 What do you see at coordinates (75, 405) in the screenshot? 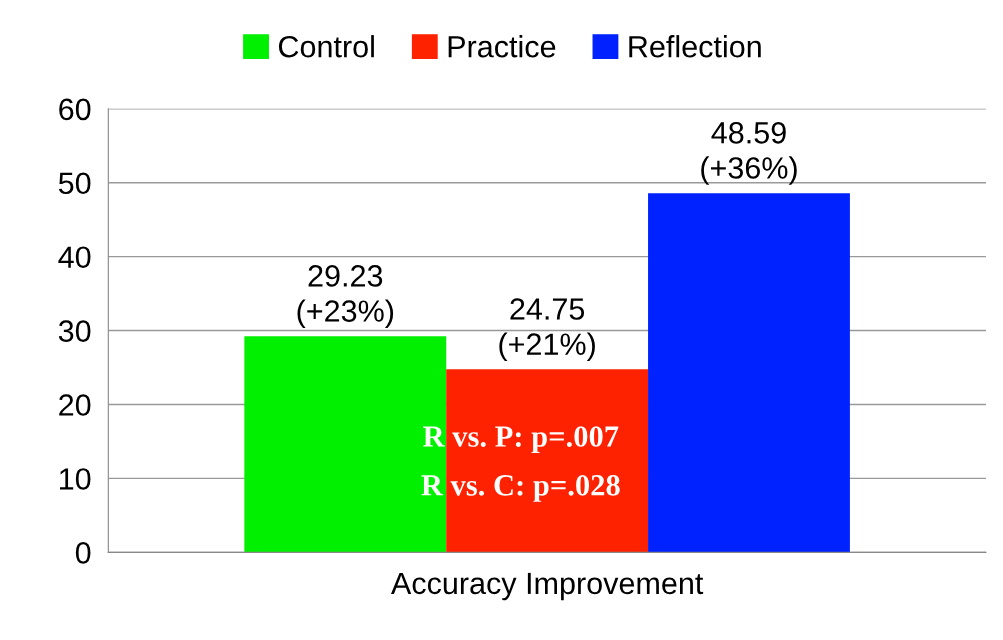
I see `y-tick-label: 20` at bounding box center [75, 405].